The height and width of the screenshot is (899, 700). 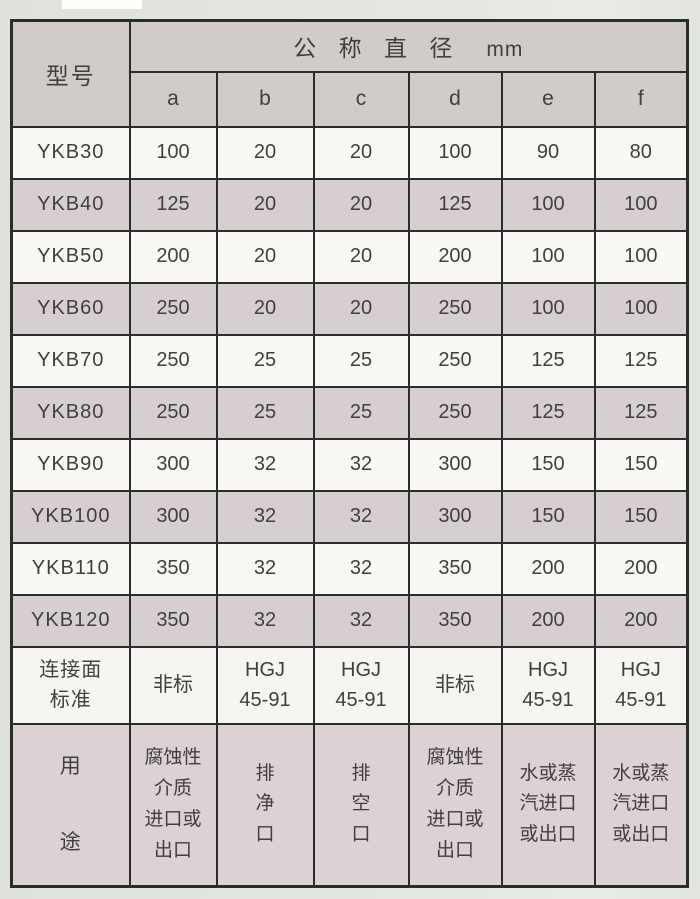 I want to click on model-cell: YKB40, so click(x=70, y=204).